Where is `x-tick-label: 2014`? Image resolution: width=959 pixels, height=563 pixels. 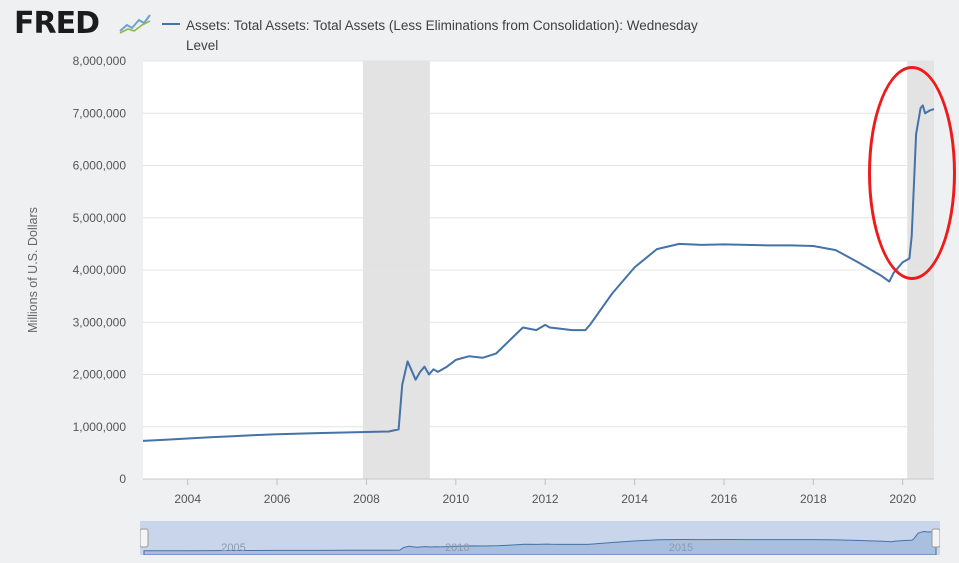
x-tick-label: 2014 is located at coordinates (634, 499).